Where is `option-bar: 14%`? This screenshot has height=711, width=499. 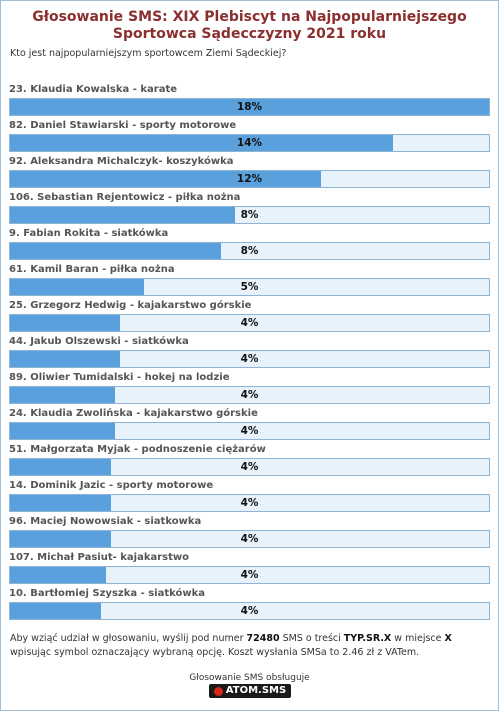
option-bar: 14% is located at coordinates (249, 143).